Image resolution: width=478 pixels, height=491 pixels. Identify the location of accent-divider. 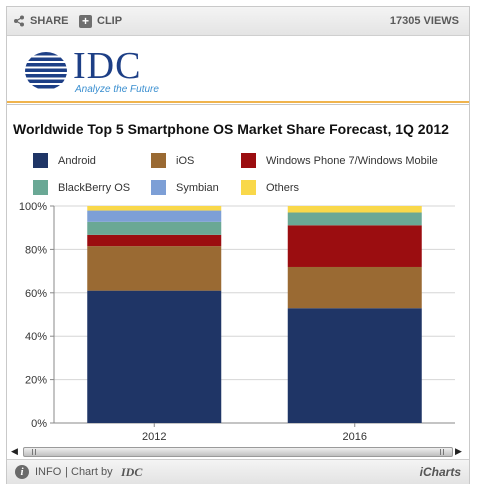
(238, 102).